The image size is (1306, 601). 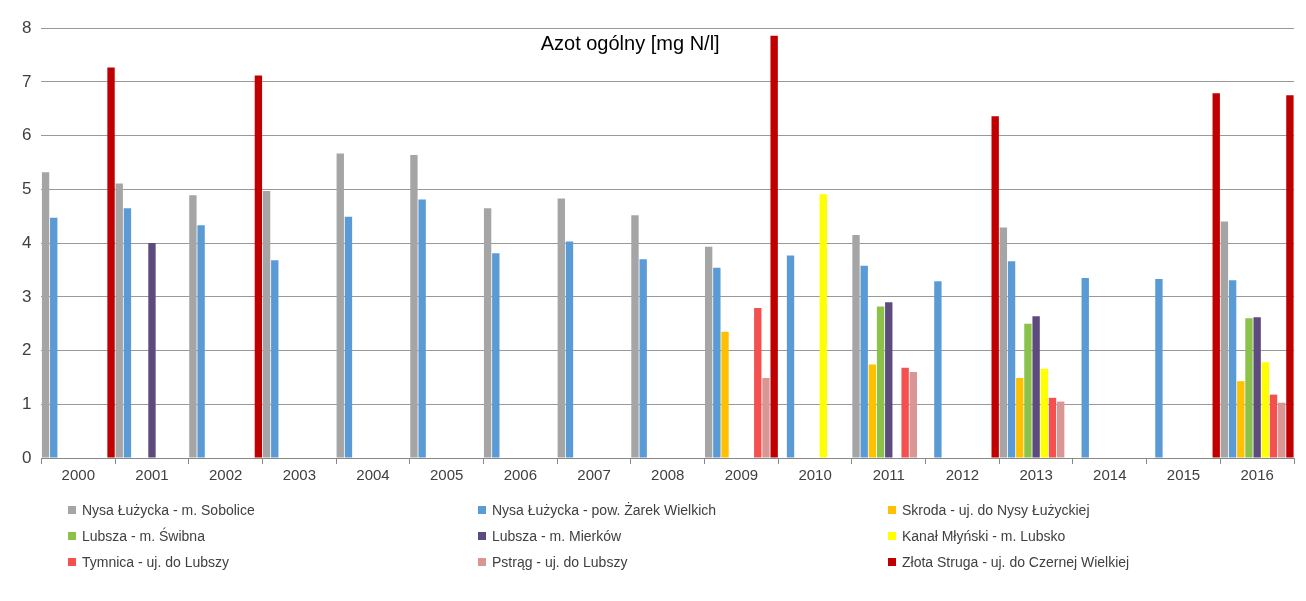 I want to click on y-tick-label: 0, so click(x=26, y=457).